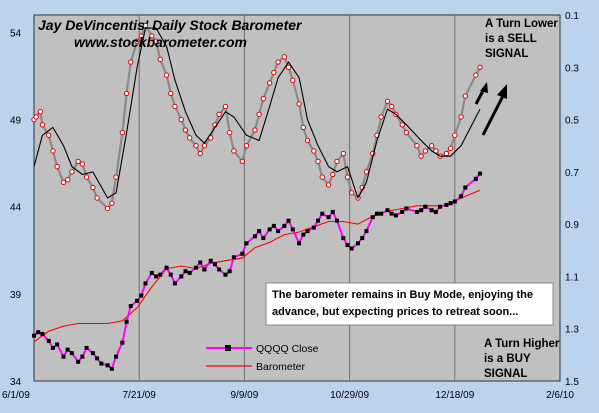 Image resolution: width=599 pixels, height=413 pixels. What do you see at coordinates (287, 349) in the screenshot?
I see `legend-qqqq-label: QQQQ Close` at bounding box center [287, 349].